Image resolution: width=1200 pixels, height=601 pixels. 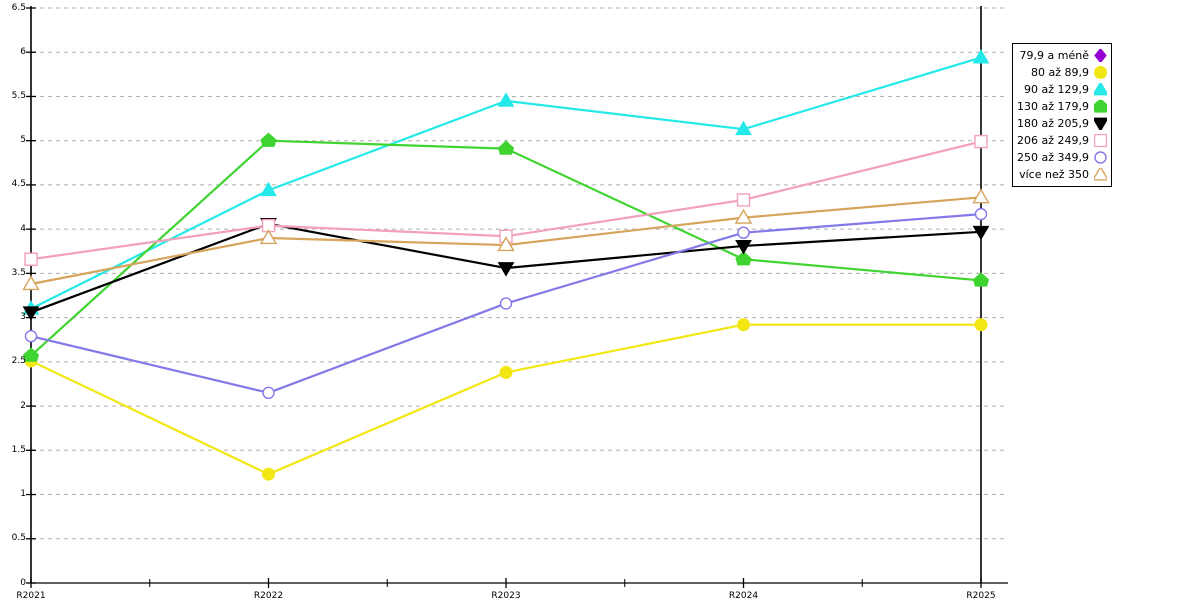 I want to click on legend-marker-diamond-icon, so click(x=1100, y=55).